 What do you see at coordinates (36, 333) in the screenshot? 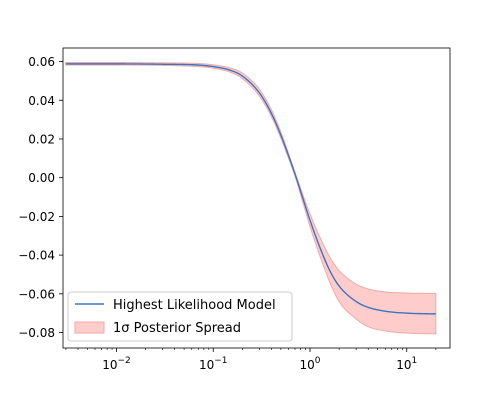
I see `y-tick-label: −0.08` at bounding box center [36, 333].